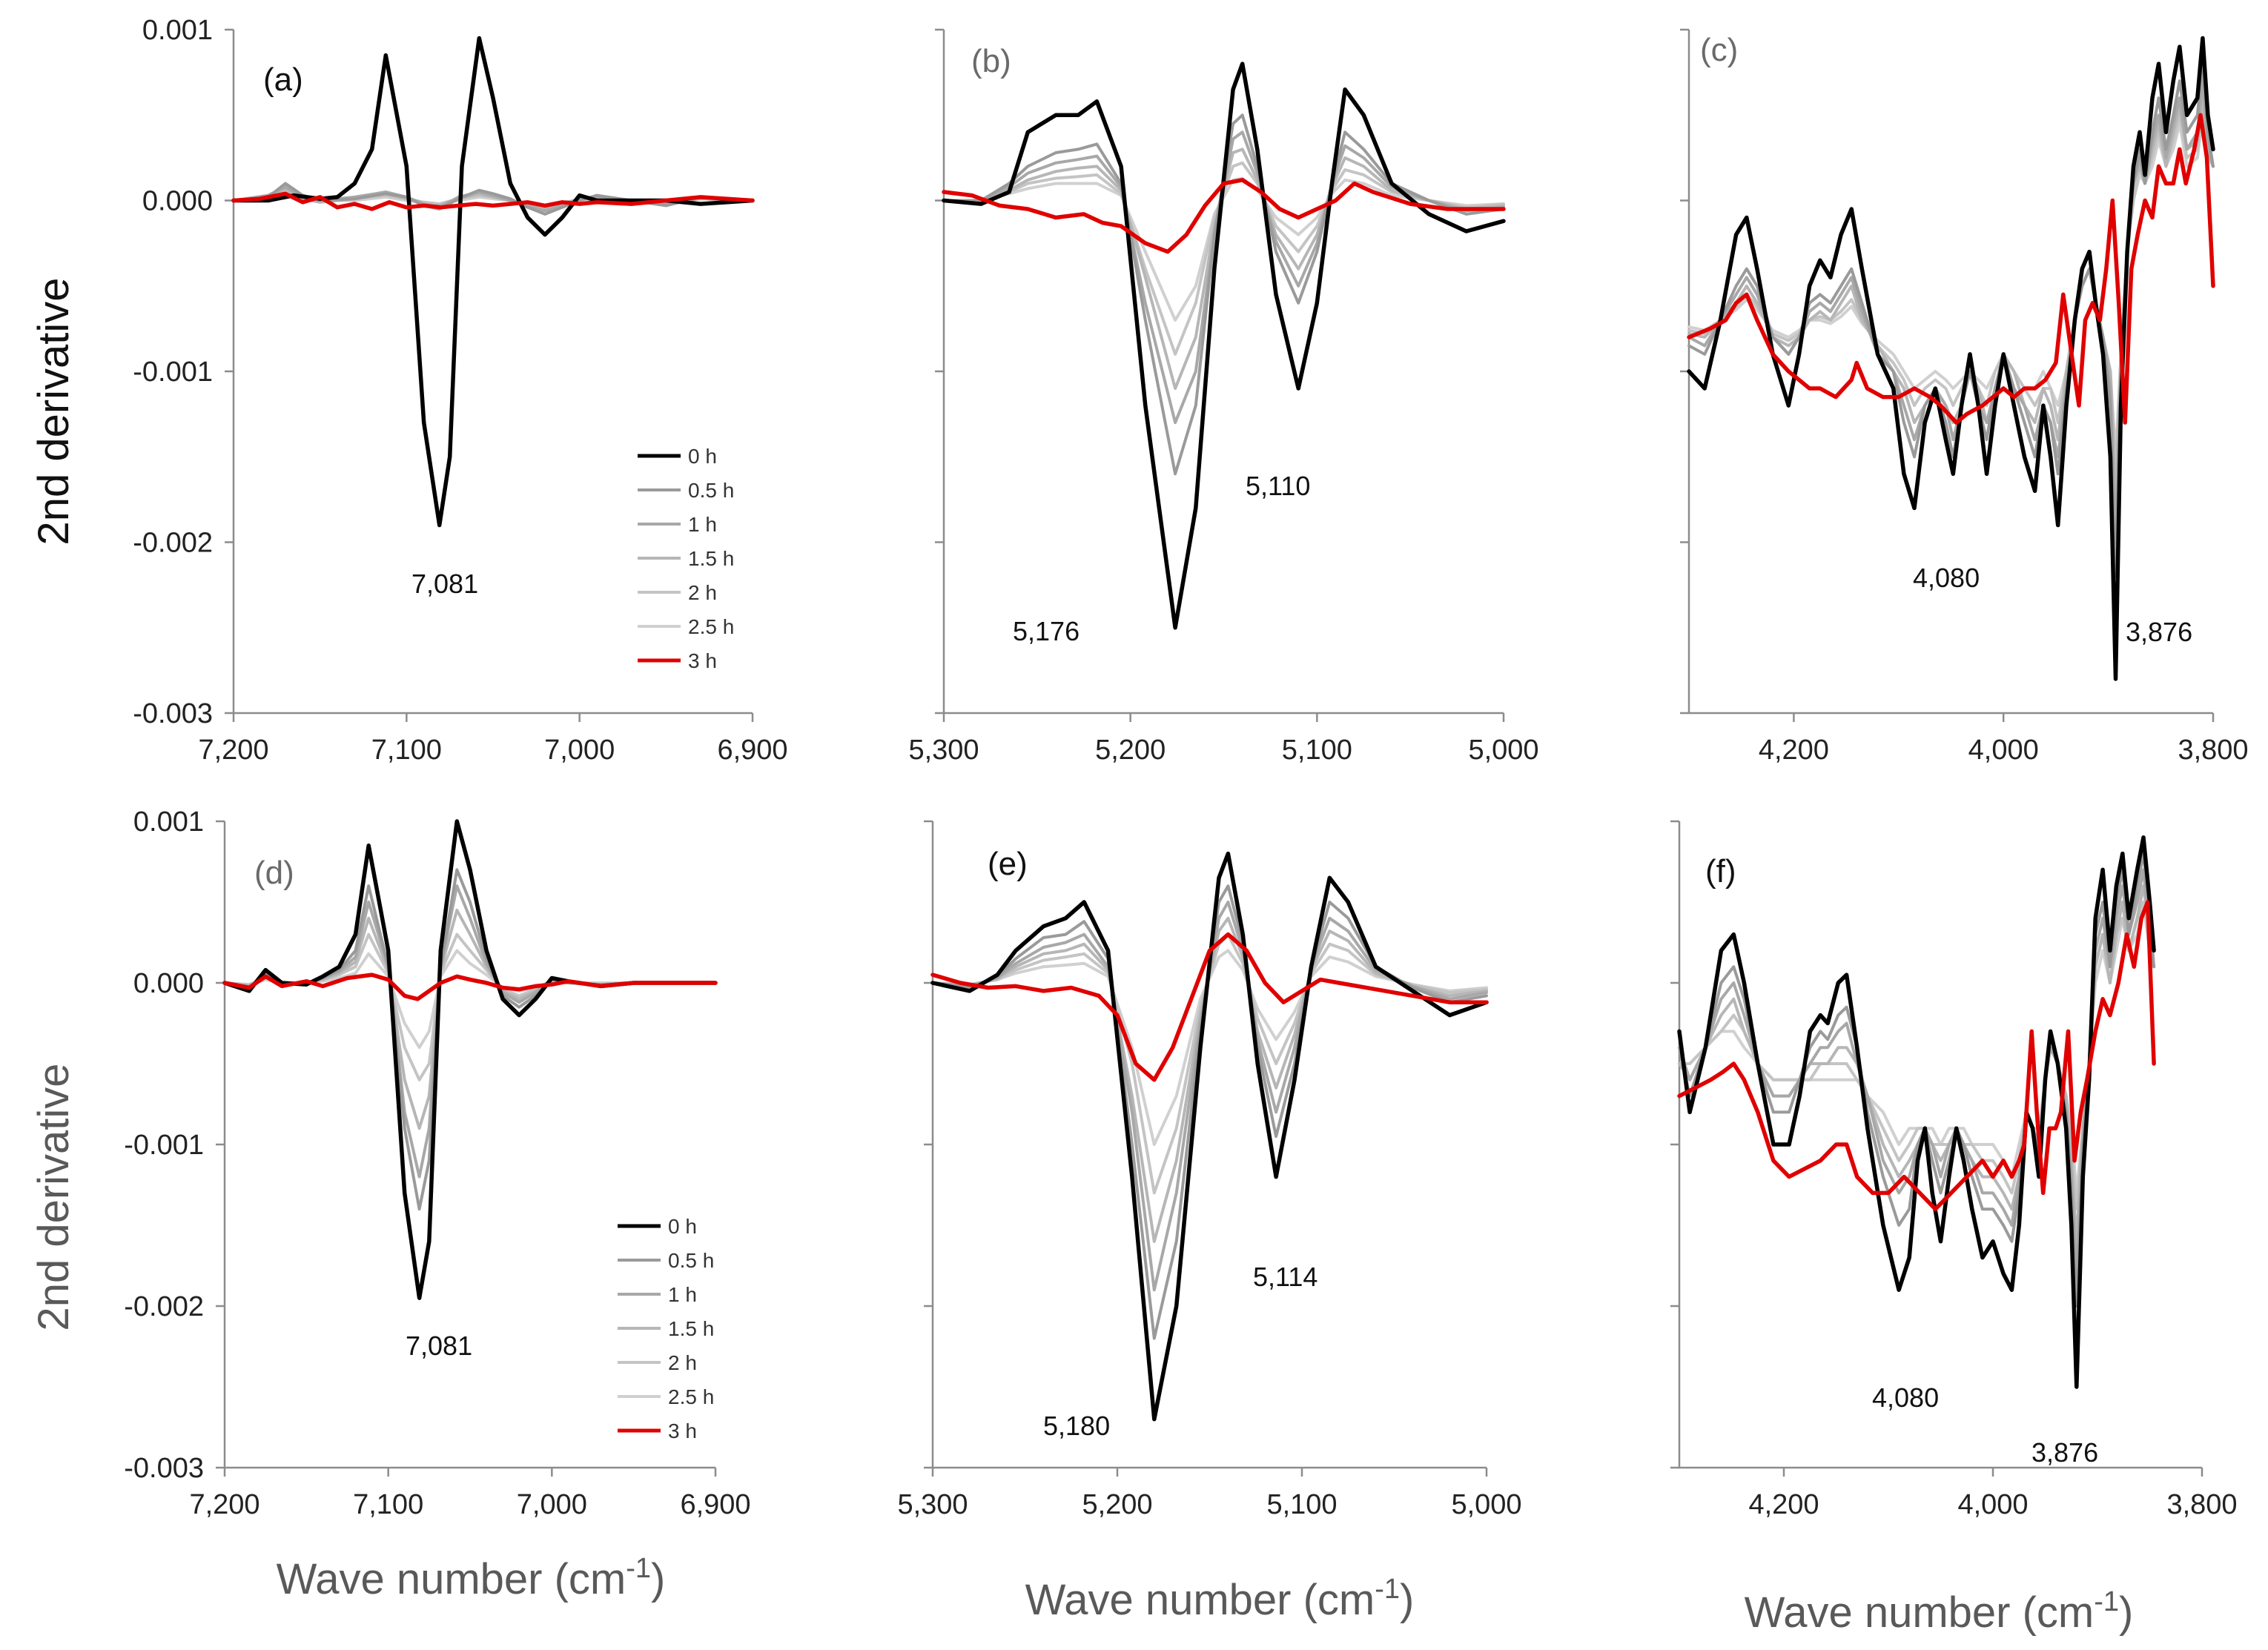 This screenshot has height=1650, width=2268. Describe the element at coordinates (54, 411) in the screenshot. I see `y-axis-title-top: 2nd derivative` at that location.